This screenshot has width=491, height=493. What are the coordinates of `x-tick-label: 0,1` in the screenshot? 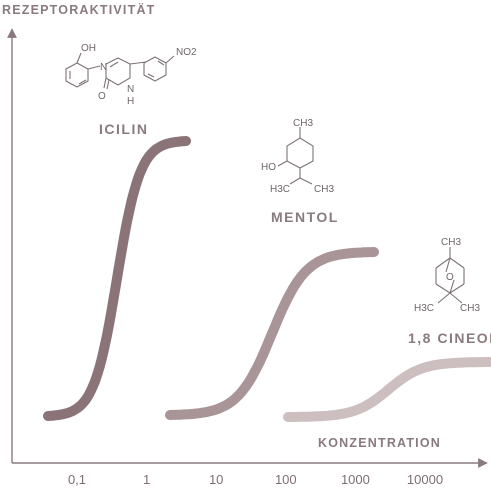 It's located at (77, 479).